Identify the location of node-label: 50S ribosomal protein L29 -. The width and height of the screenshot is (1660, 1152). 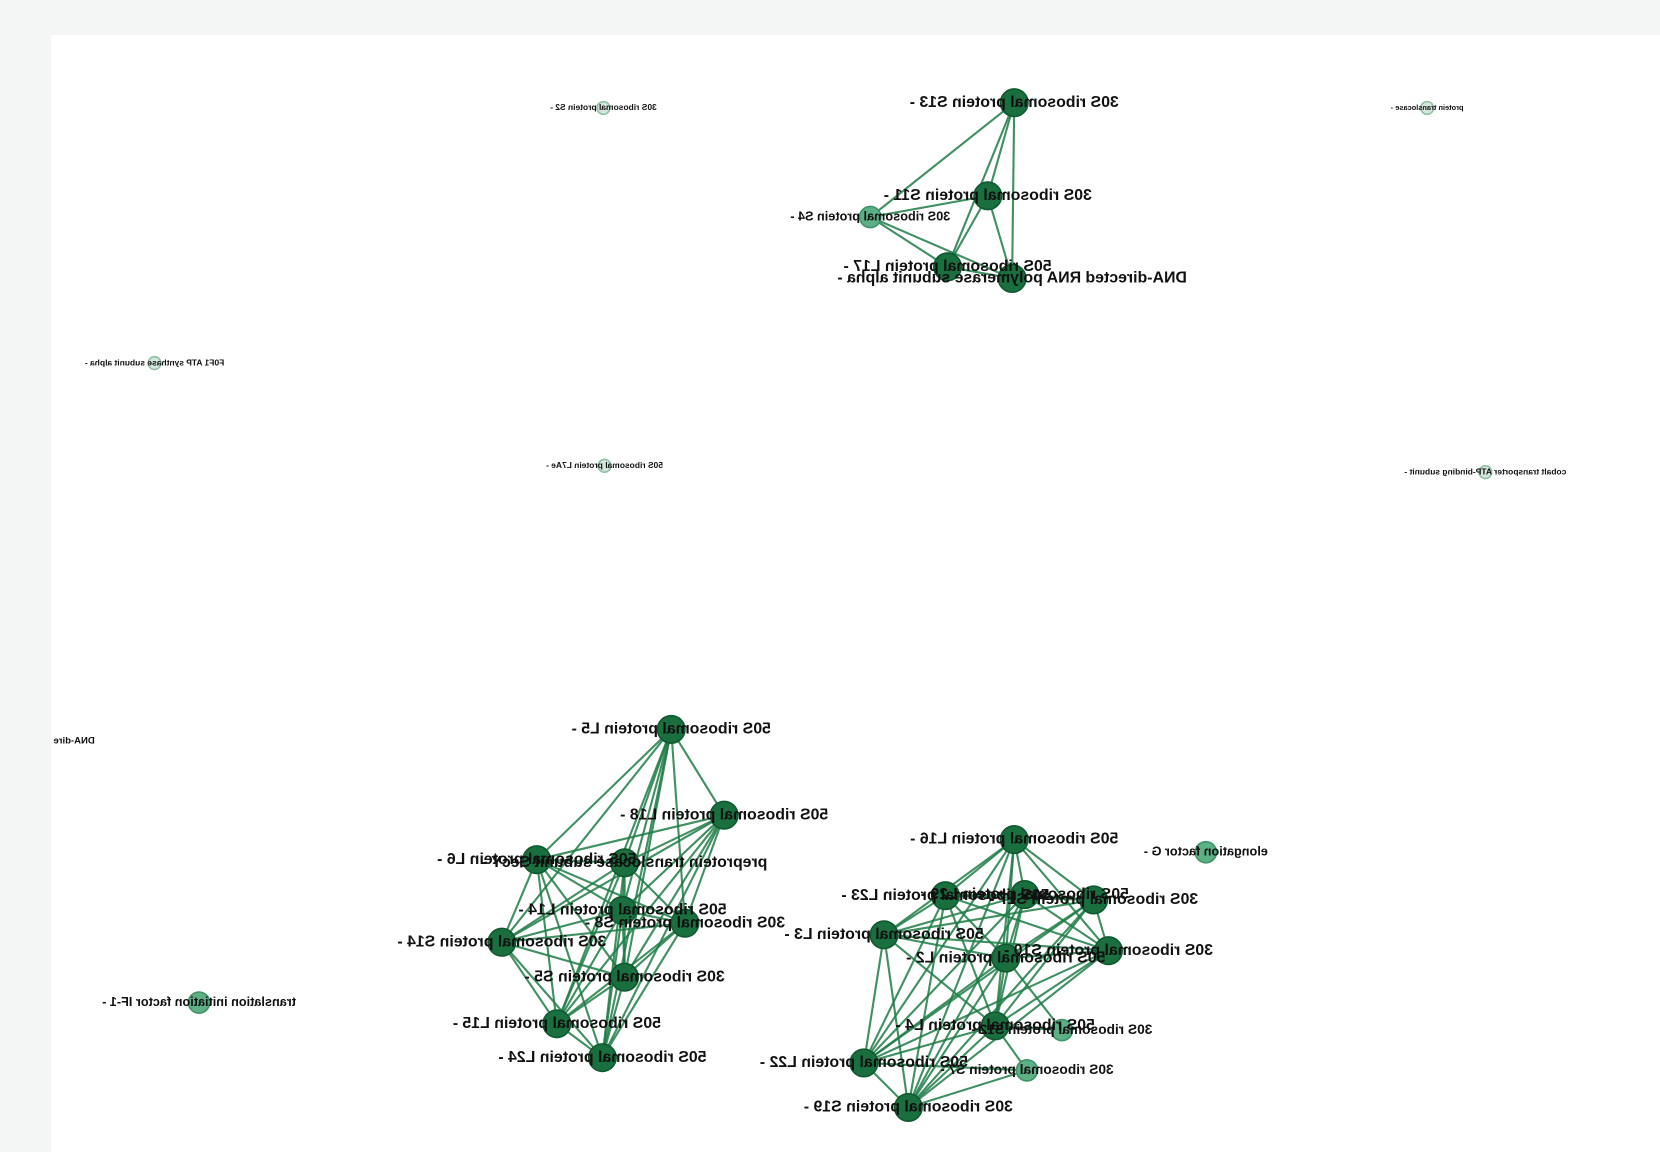
(1025, 894).